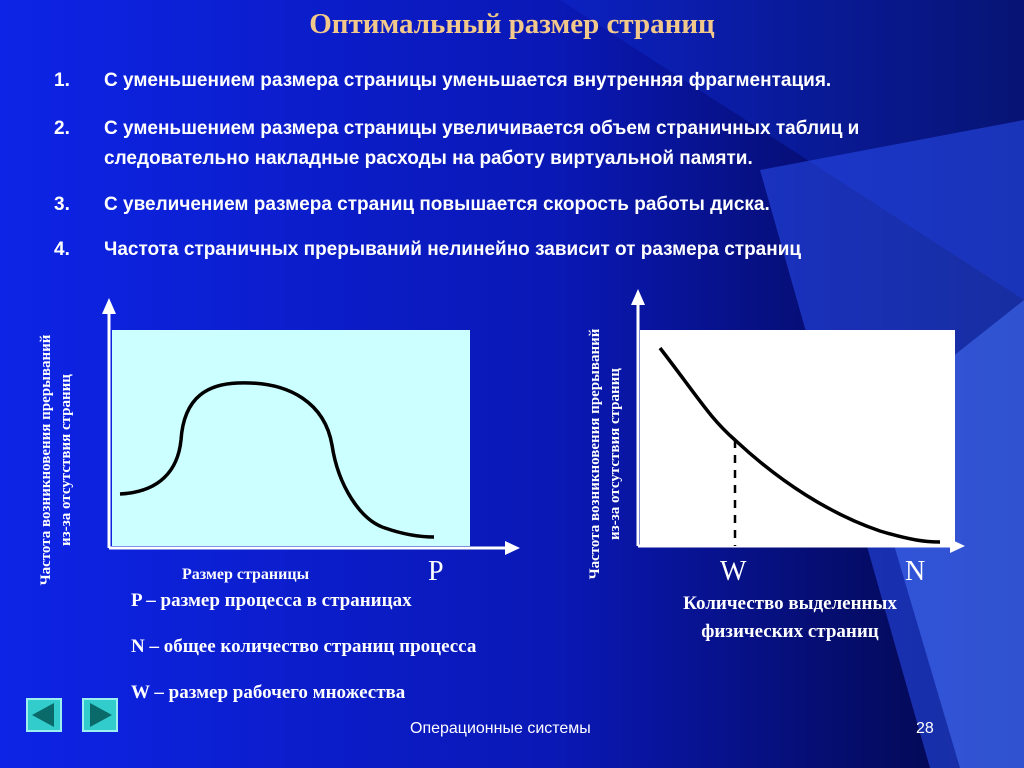 This screenshot has width=1024, height=768. What do you see at coordinates (268, 692) in the screenshot?
I see `legend-w: W – размер рабочего множества` at bounding box center [268, 692].